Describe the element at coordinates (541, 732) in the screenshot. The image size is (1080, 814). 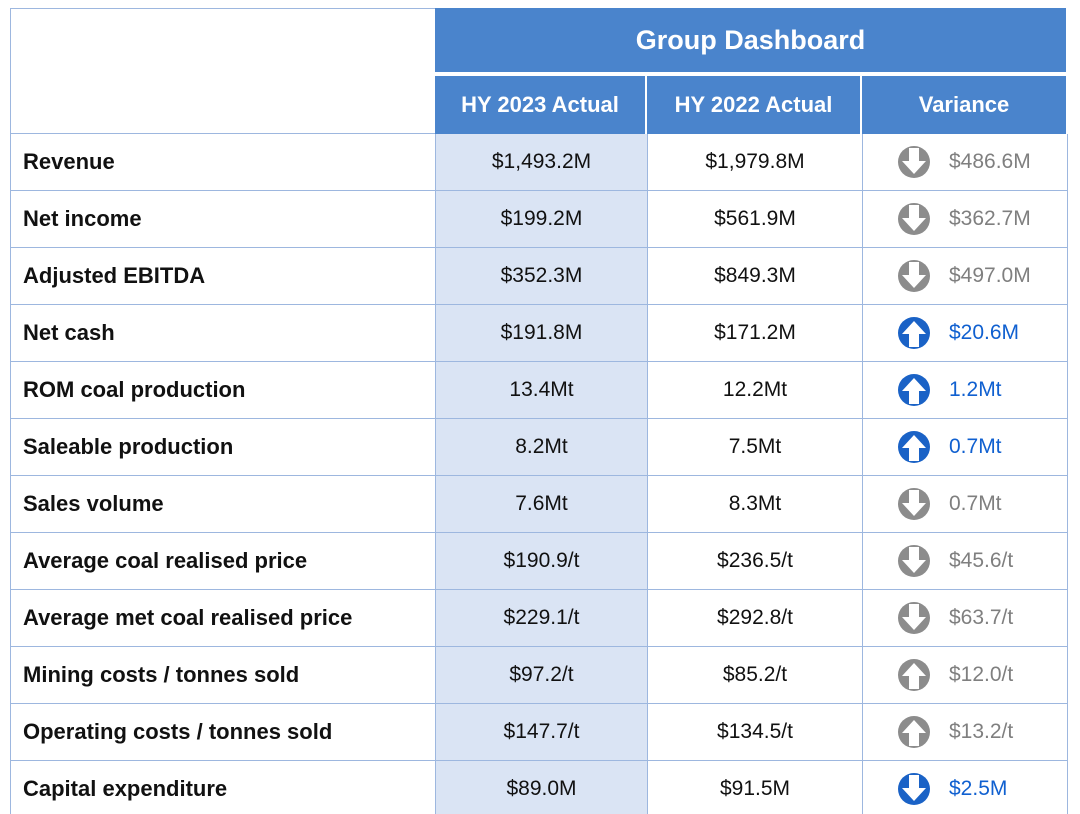
I see `hy2023-value: $147.7/t` at that location.